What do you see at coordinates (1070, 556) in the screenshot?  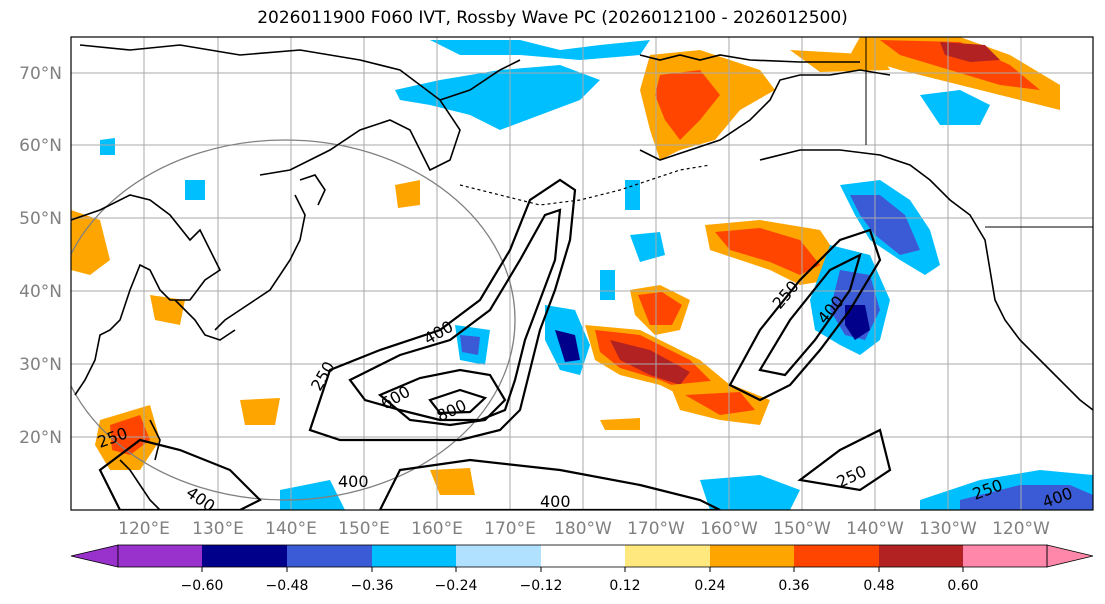 I see `colorbar-extend-high` at bounding box center [1070, 556].